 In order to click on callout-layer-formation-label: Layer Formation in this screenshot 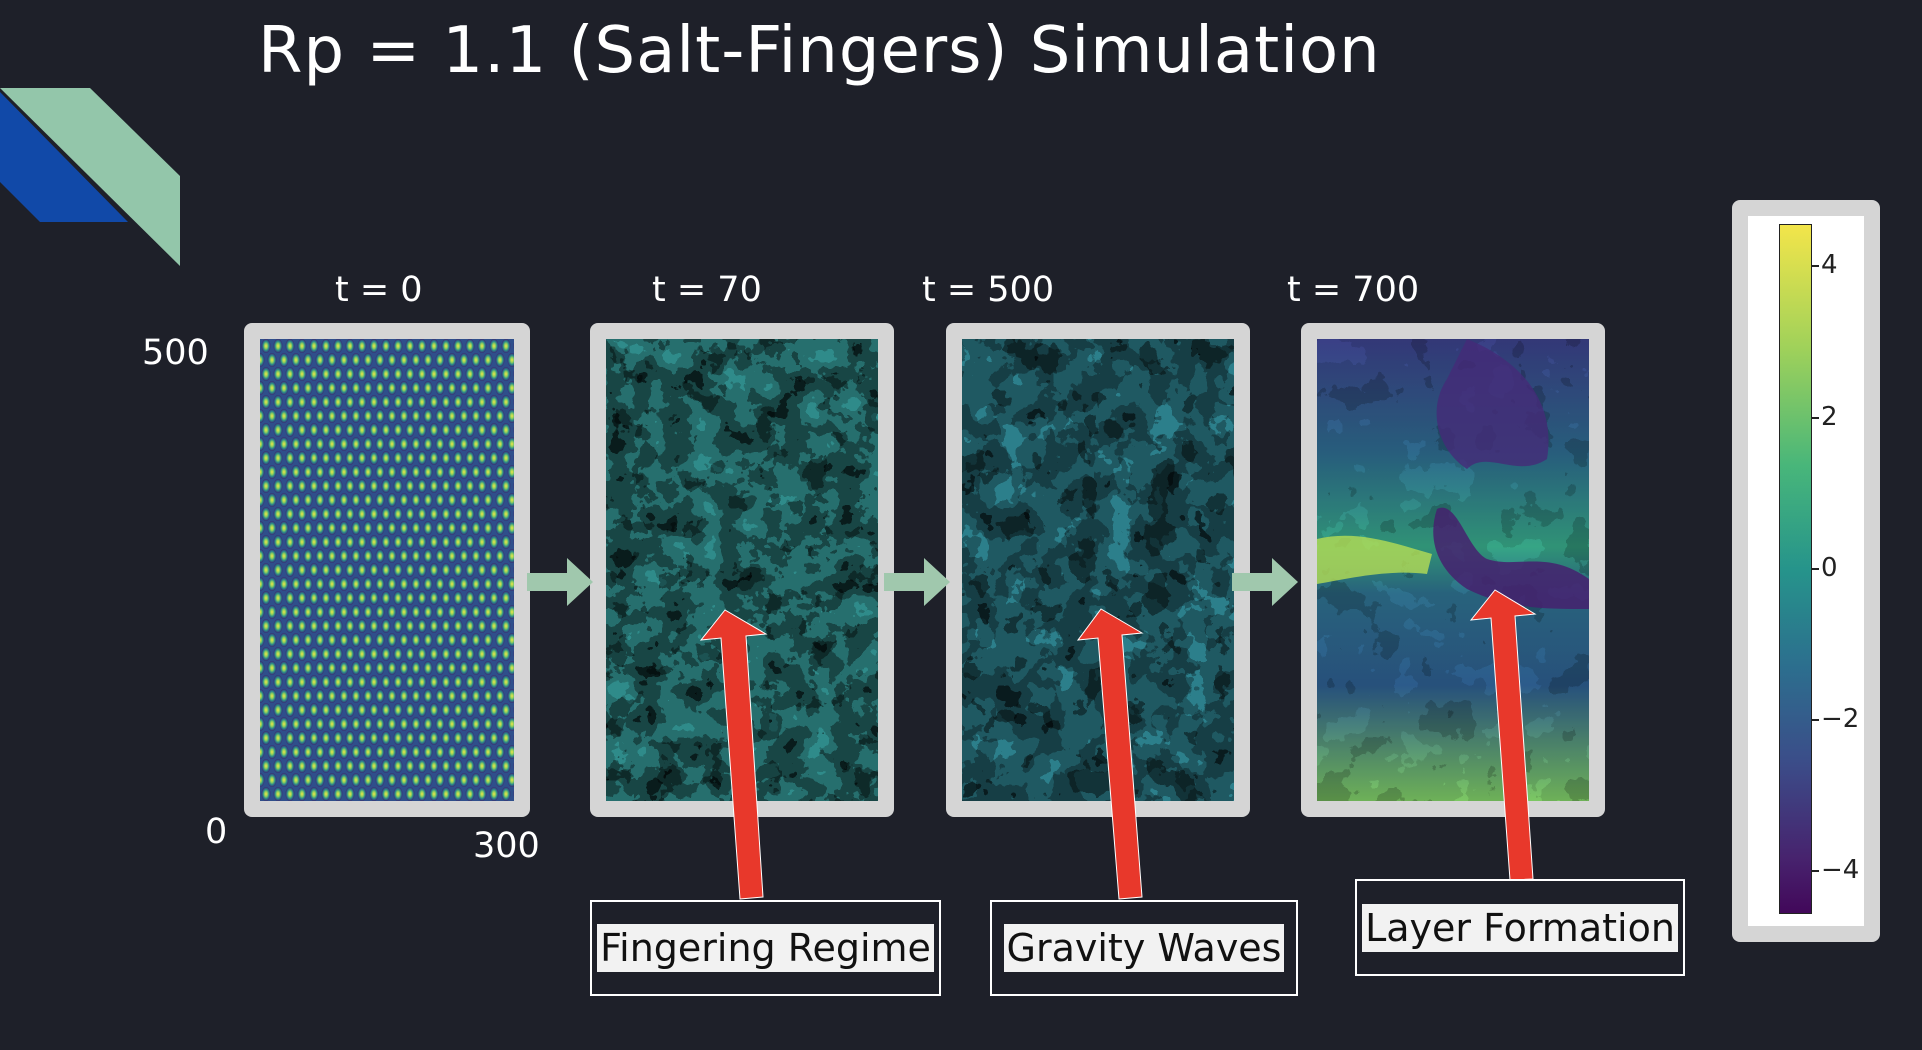, I will do `click(1520, 927)`.